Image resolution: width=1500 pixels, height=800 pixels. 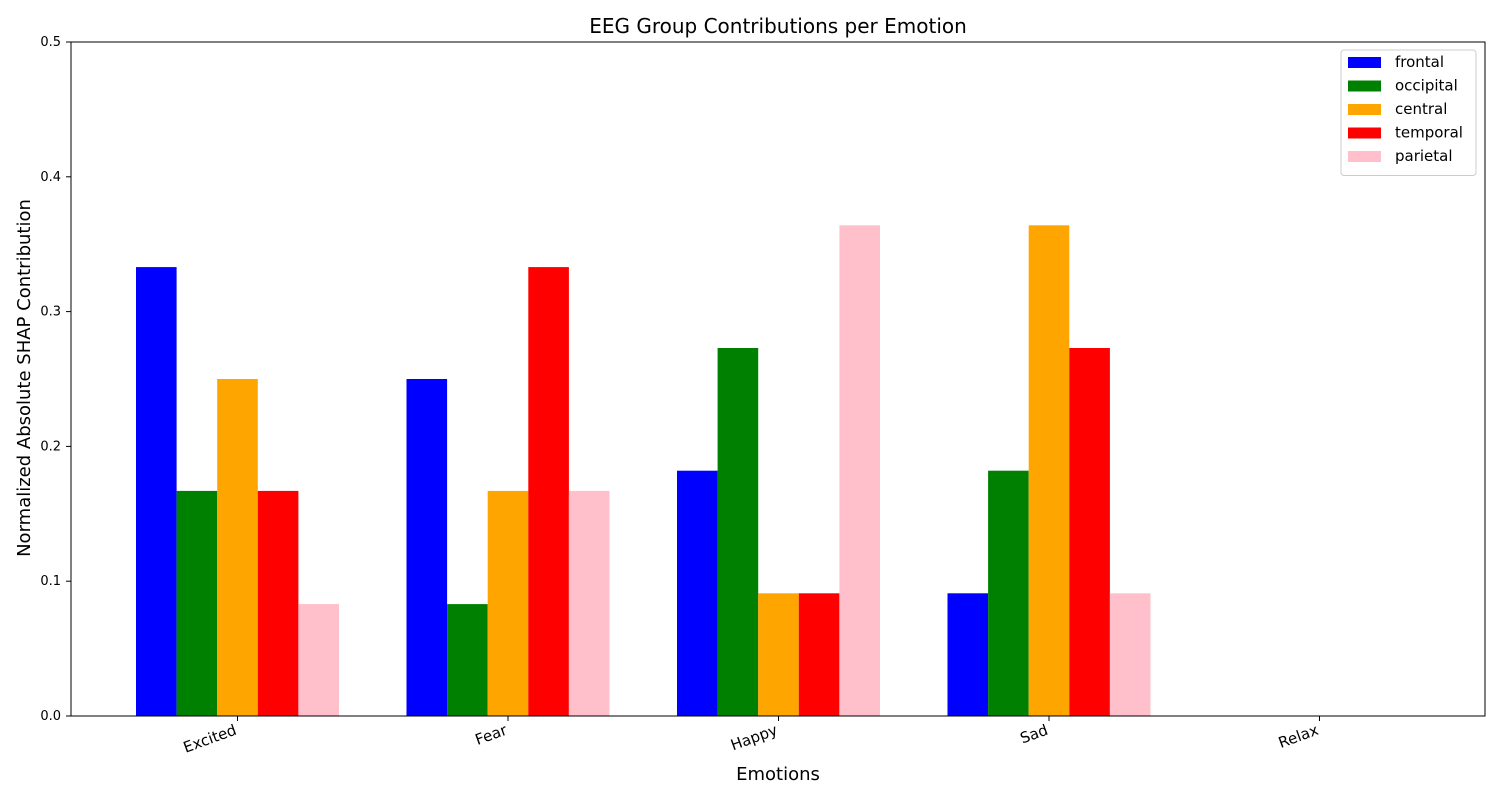 What do you see at coordinates (50, 446) in the screenshot?
I see `y-tick-label: 0.2` at bounding box center [50, 446].